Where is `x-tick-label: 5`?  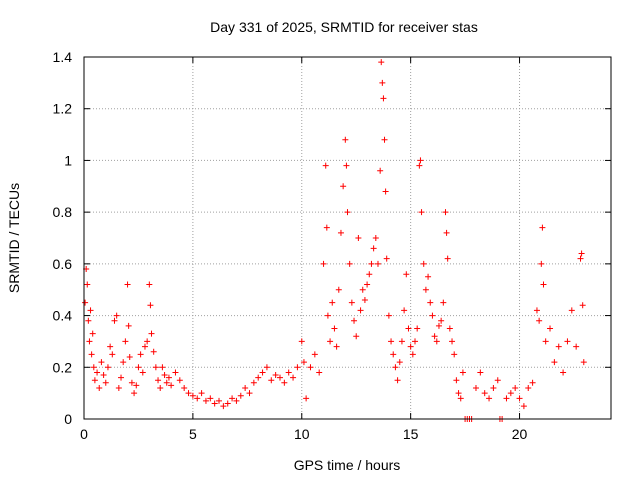
x-tick-label: 5 is located at coordinates (193, 434).